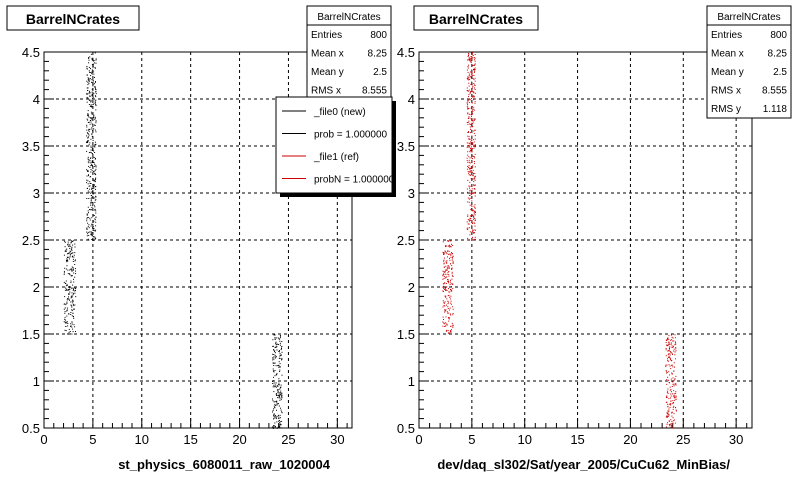 Image resolution: width=800 pixels, height=480 pixels. What do you see at coordinates (778, 54) in the screenshot?
I see `stats-value: 8.25` at bounding box center [778, 54].